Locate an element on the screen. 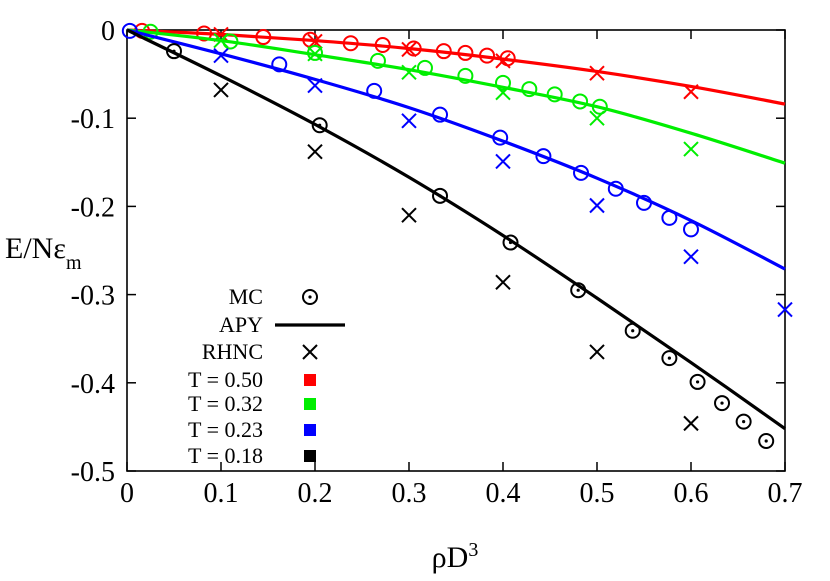 Image resolution: width=830 pixels, height=581 pixels. legend-rhnc-marker is located at coordinates (310, 352).